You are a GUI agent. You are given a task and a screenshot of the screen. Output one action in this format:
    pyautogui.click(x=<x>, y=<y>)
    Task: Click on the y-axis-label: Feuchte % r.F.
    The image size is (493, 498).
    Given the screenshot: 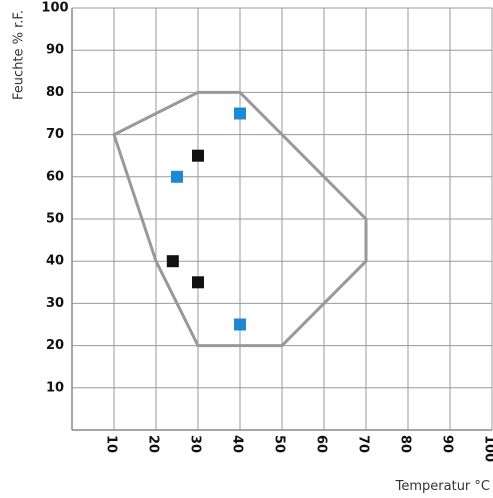 What is the action you would take?
    pyautogui.click(x=19, y=55)
    